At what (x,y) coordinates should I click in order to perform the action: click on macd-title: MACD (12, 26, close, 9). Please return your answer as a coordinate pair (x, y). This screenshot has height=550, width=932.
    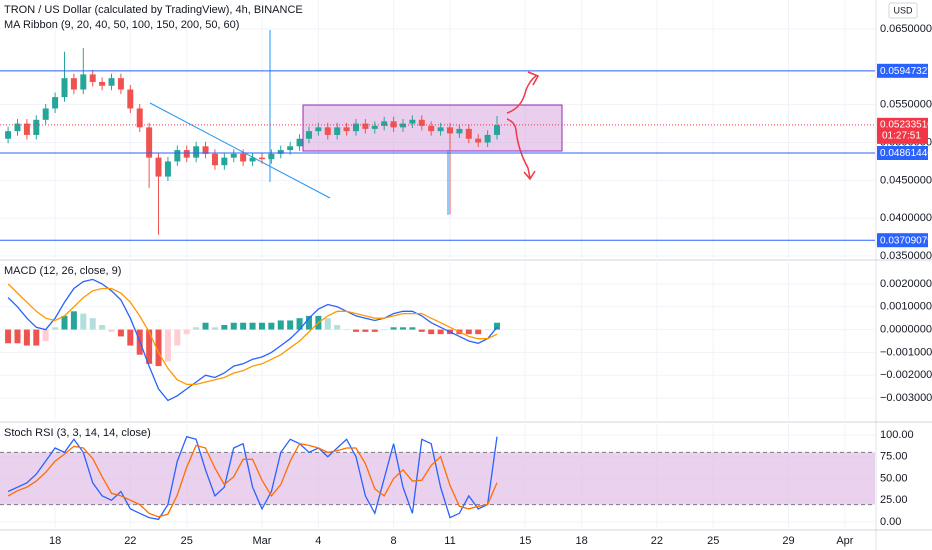
    Looking at the image, I should click on (62, 271).